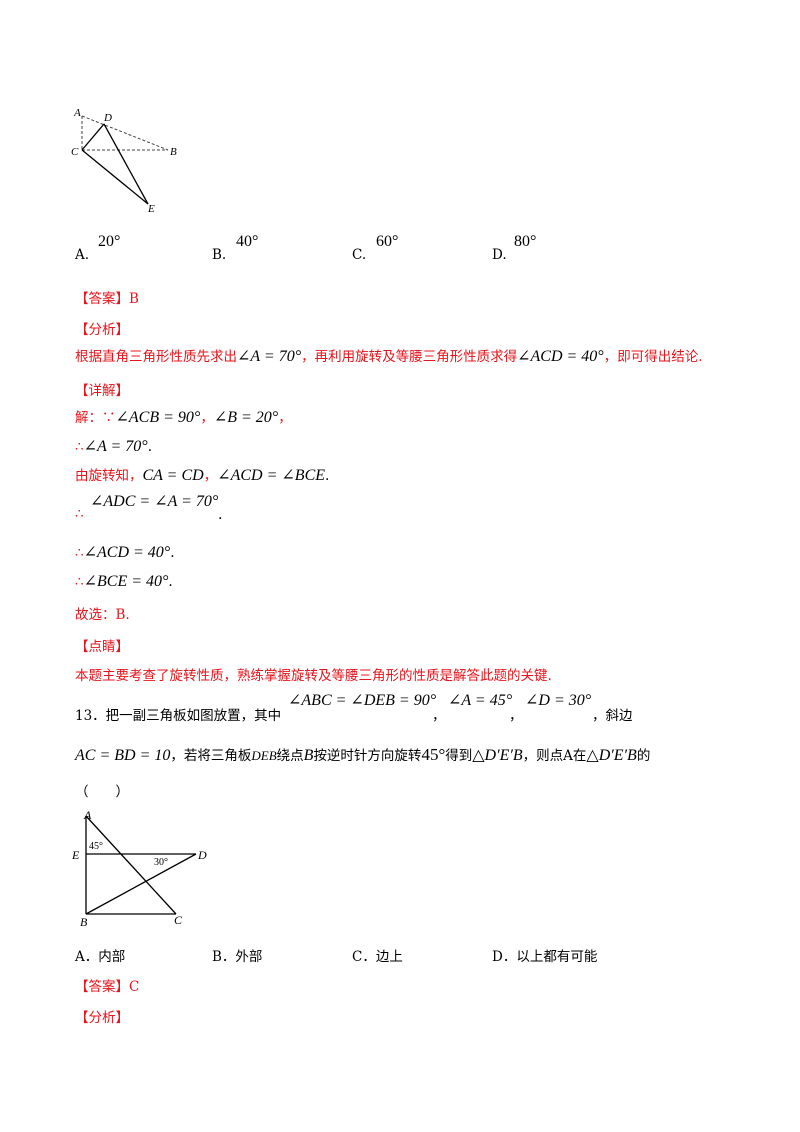 Image resolution: width=800 pixels, height=1132 pixels. Describe the element at coordinates (362, 700) in the screenshot. I see `q13-math-angles-right: ∠ABC = ∠DEB = 90°` at that location.